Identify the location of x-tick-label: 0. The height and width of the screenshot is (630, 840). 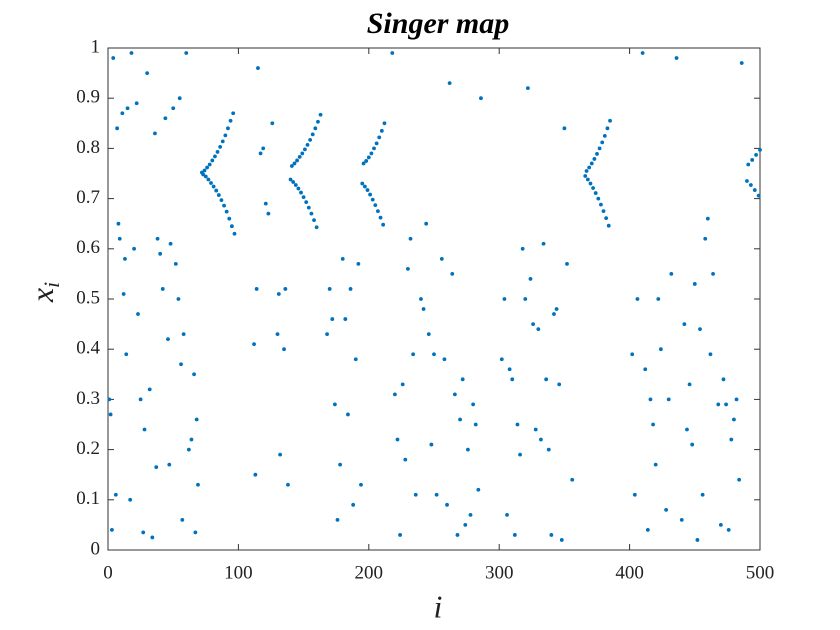
(108, 572).